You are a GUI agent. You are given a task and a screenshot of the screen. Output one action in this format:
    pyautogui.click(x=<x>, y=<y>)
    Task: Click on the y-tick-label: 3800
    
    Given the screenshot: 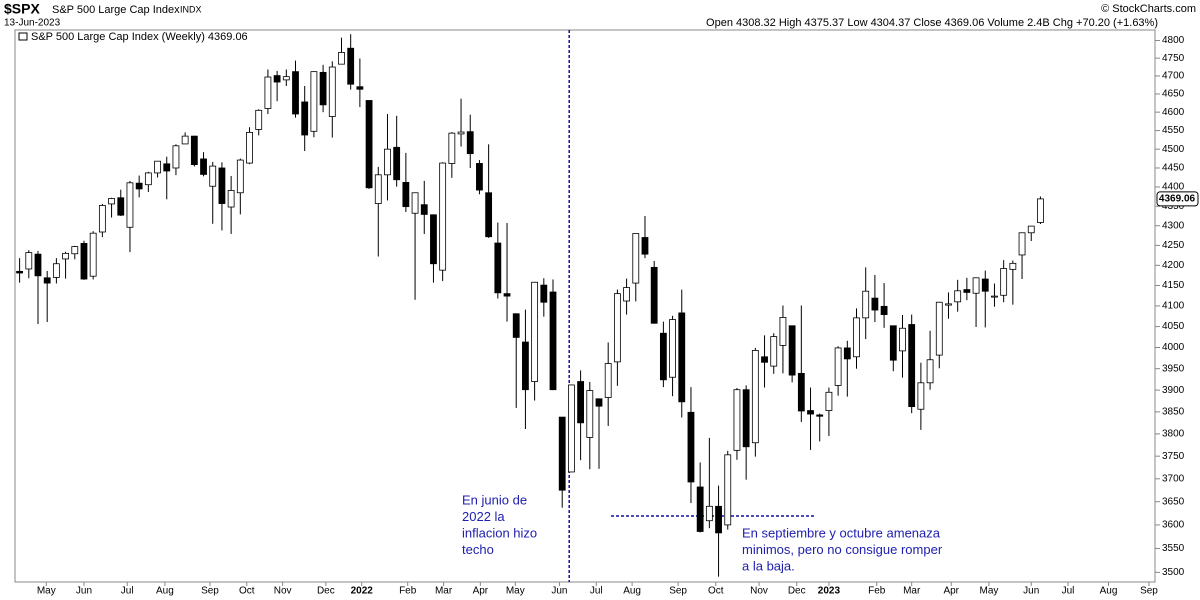 What is the action you would take?
    pyautogui.click(x=1173, y=434)
    